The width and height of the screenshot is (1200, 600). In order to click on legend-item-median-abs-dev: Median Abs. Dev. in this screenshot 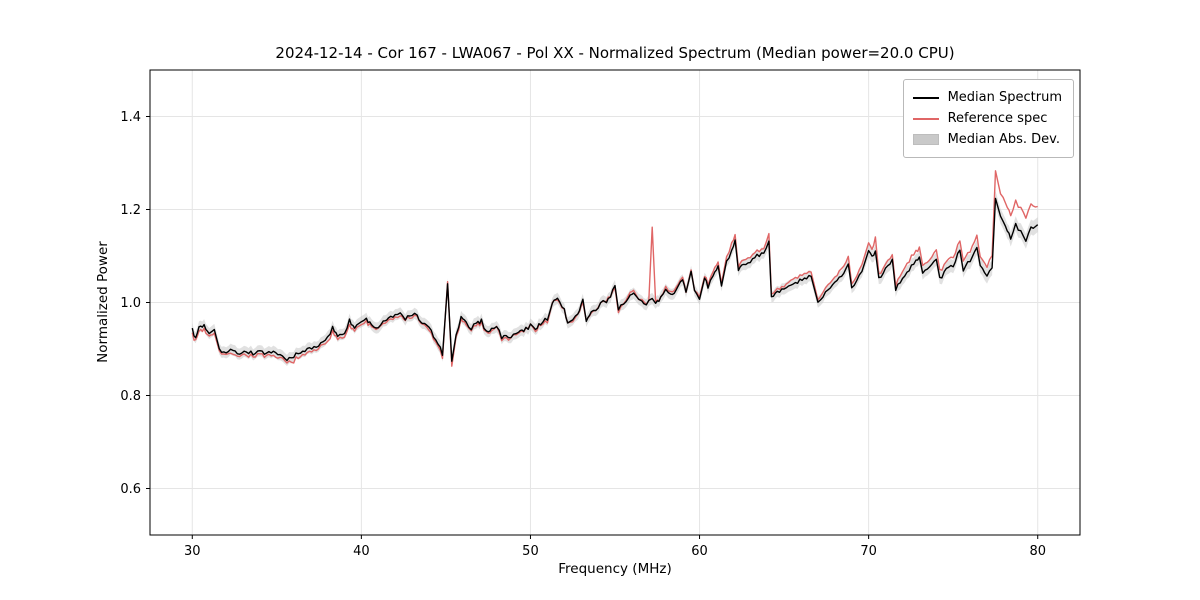, I will do `click(987, 139)`.